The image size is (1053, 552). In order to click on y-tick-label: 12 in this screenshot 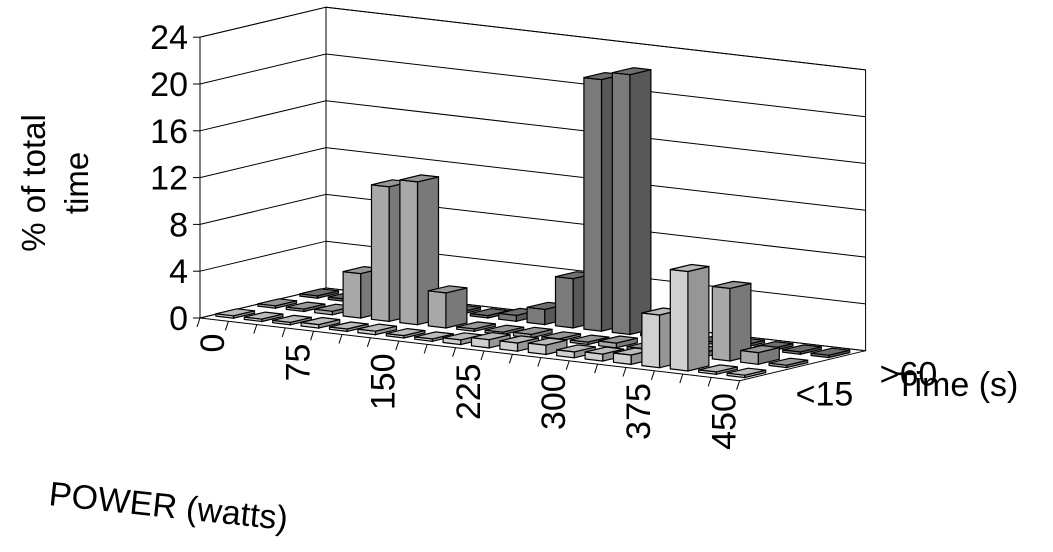, I will do `click(169, 179)`.